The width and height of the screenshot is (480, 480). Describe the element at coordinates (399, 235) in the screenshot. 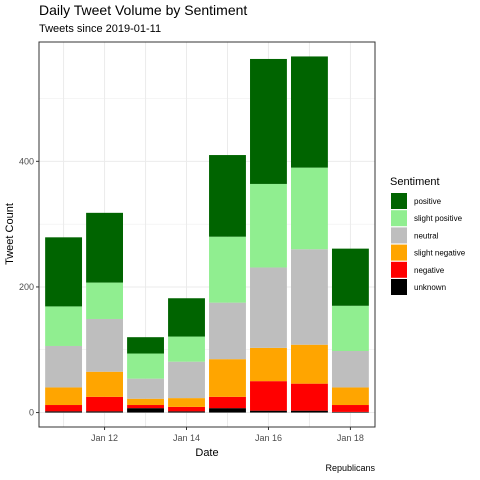

I see `legend-key-neutral` at that location.